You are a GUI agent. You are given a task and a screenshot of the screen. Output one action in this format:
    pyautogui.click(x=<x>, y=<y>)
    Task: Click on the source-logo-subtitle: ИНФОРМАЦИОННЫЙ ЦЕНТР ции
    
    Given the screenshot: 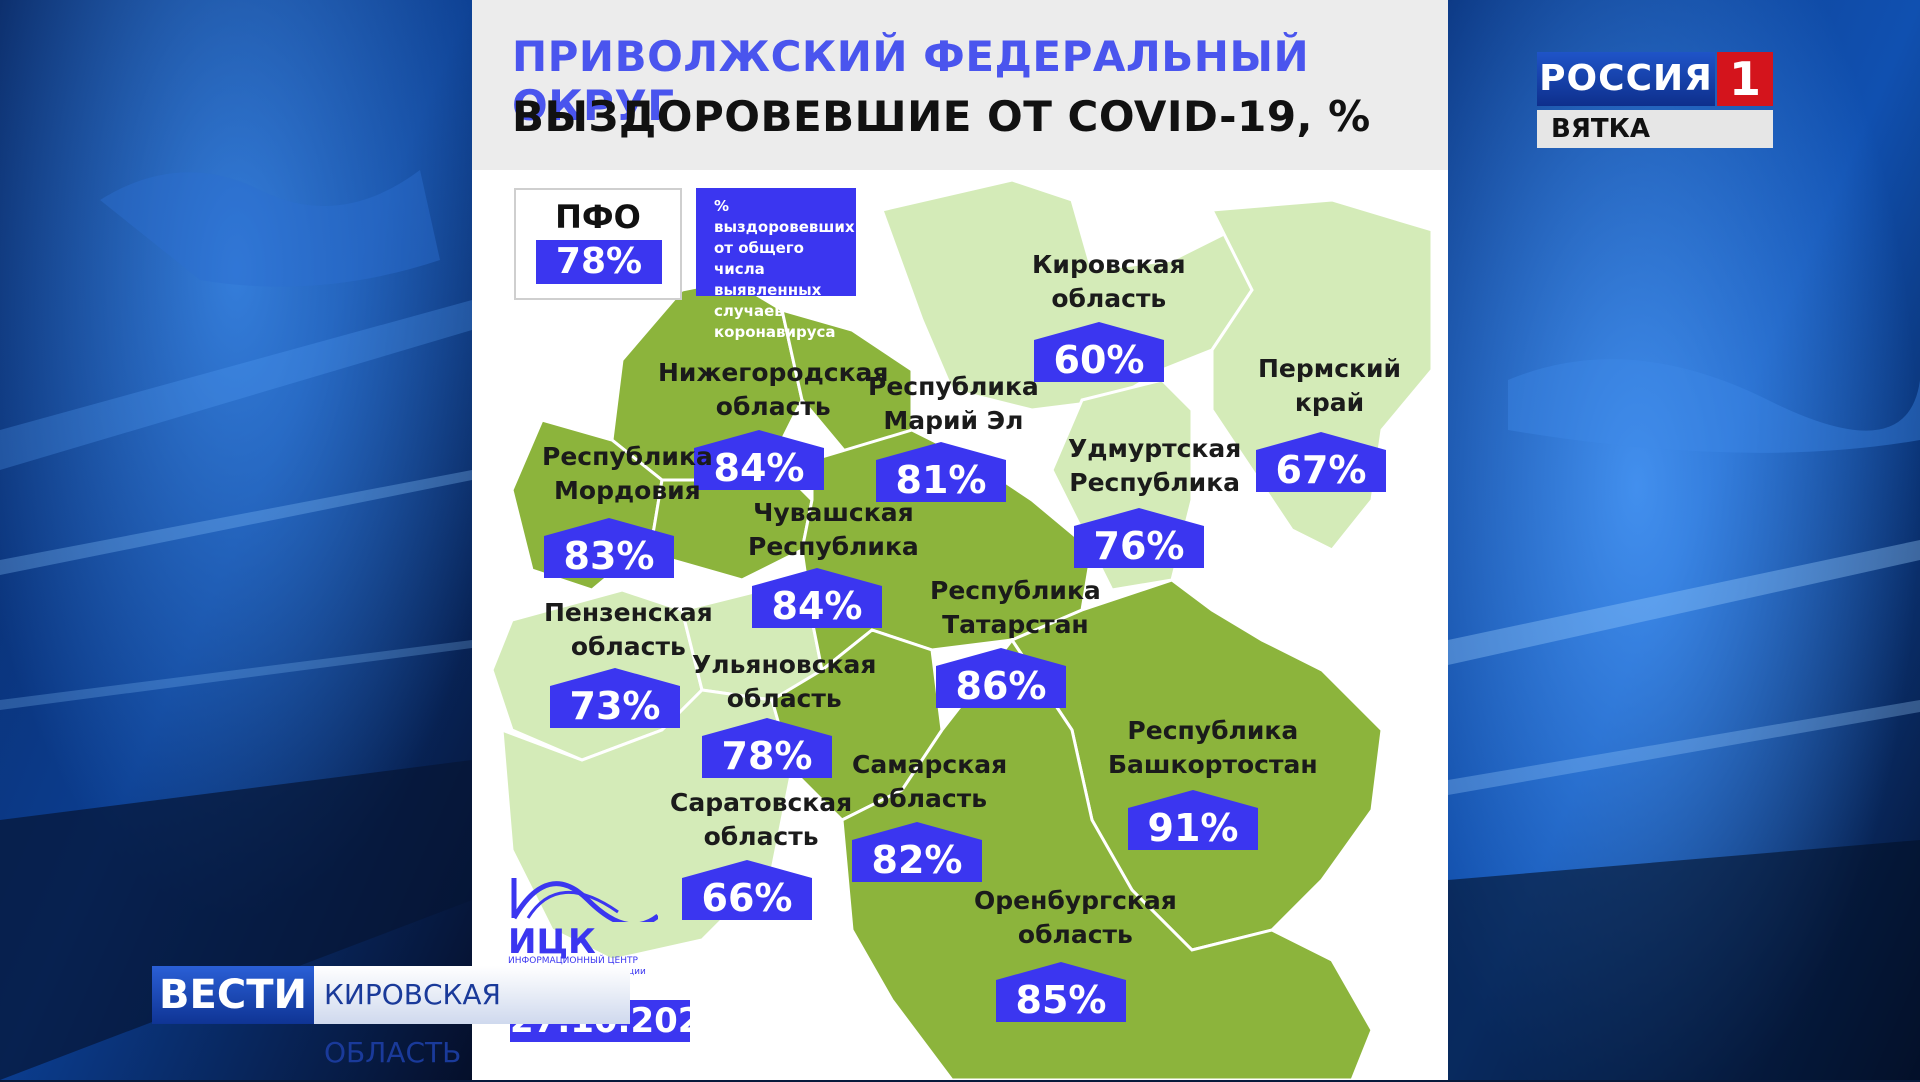 What is the action you would take?
    pyautogui.click(x=577, y=966)
    